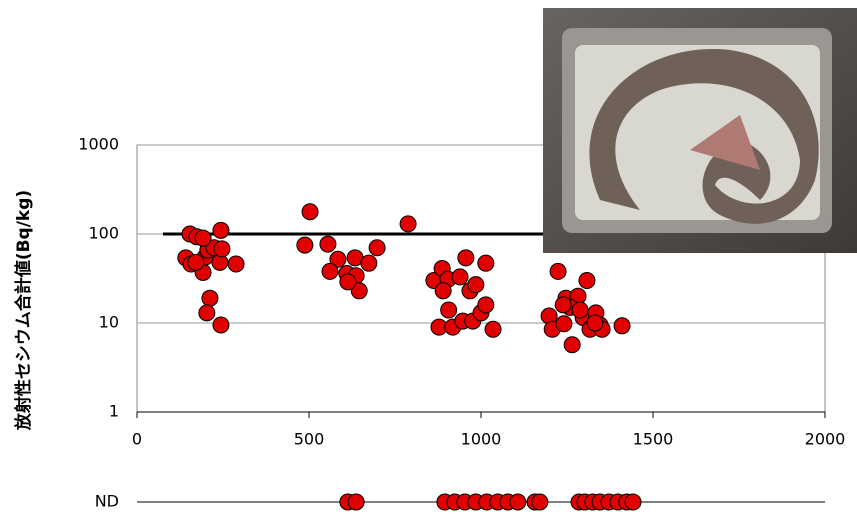 This screenshot has width=857, height=515. What do you see at coordinates (109, 322) in the screenshot?
I see `y-tick-label: 10` at bounding box center [109, 322].